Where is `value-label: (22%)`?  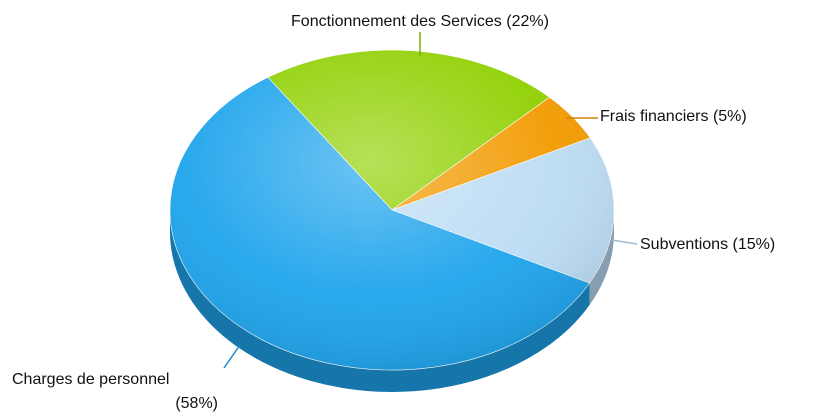 value-label: (22%) is located at coordinates (527, 21).